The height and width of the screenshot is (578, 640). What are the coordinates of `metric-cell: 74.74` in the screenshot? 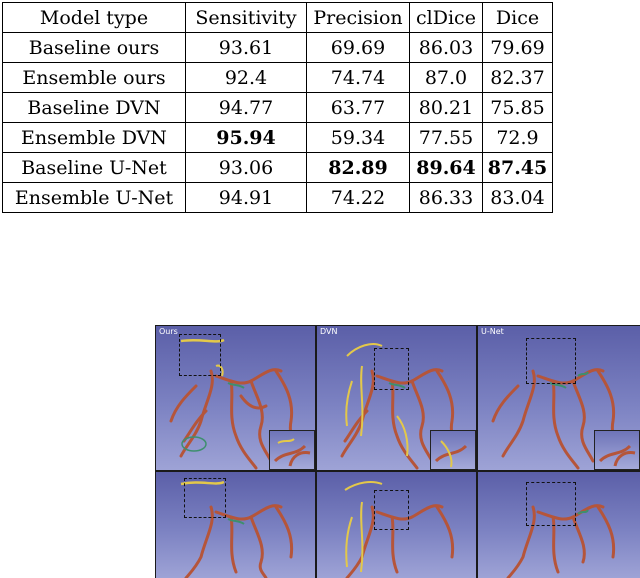 It's located at (358, 77).